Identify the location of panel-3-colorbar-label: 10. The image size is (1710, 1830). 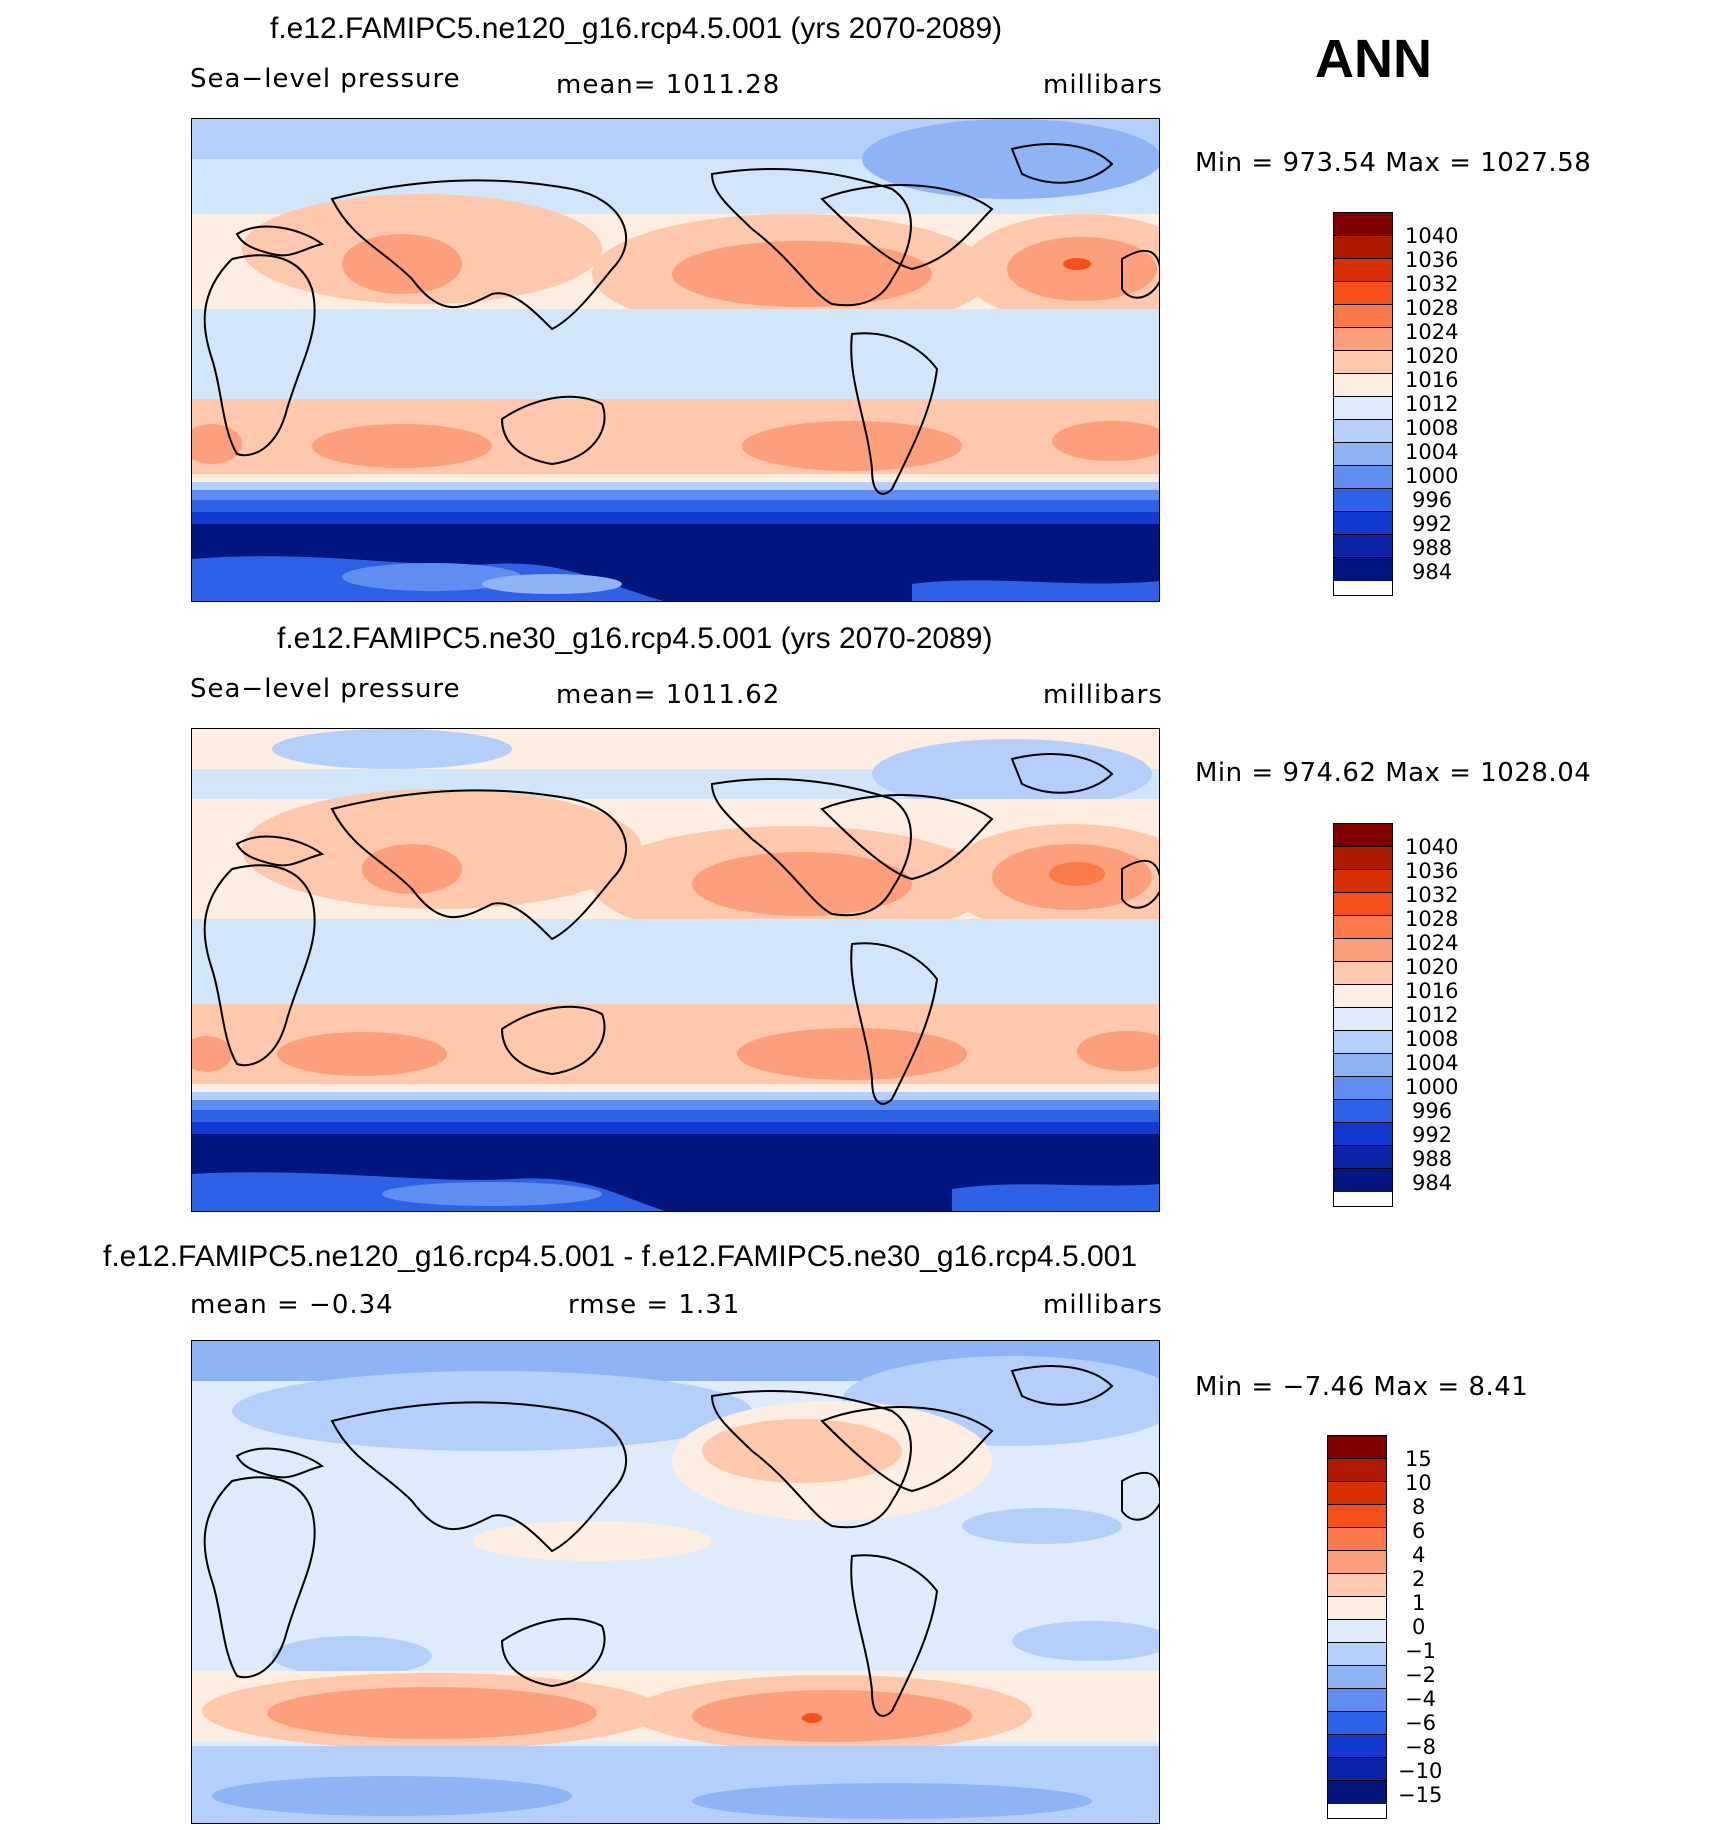
(1418, 1483).